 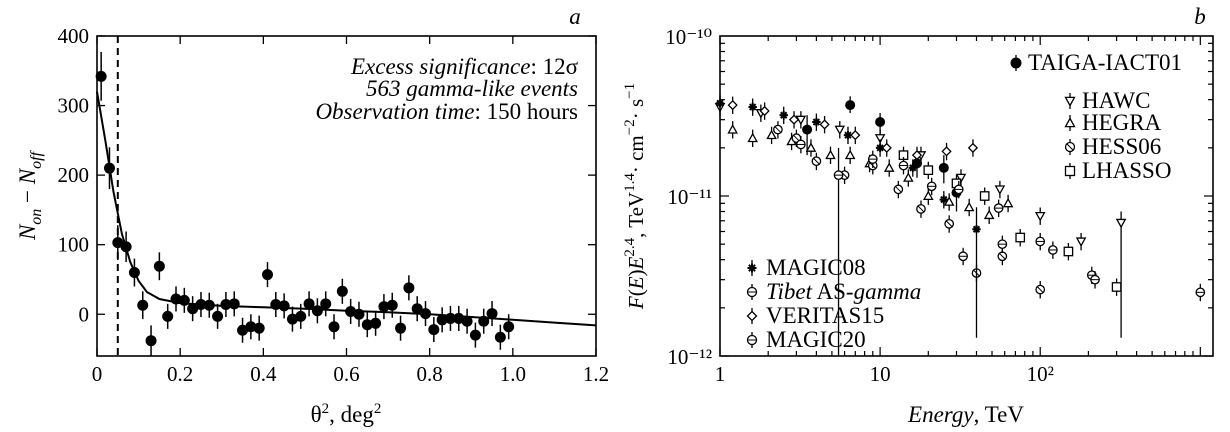 What do you see at coordinates (575, 16) in the screenshot?
I see `panel-a-label: a` at bounding box center [575, 16].